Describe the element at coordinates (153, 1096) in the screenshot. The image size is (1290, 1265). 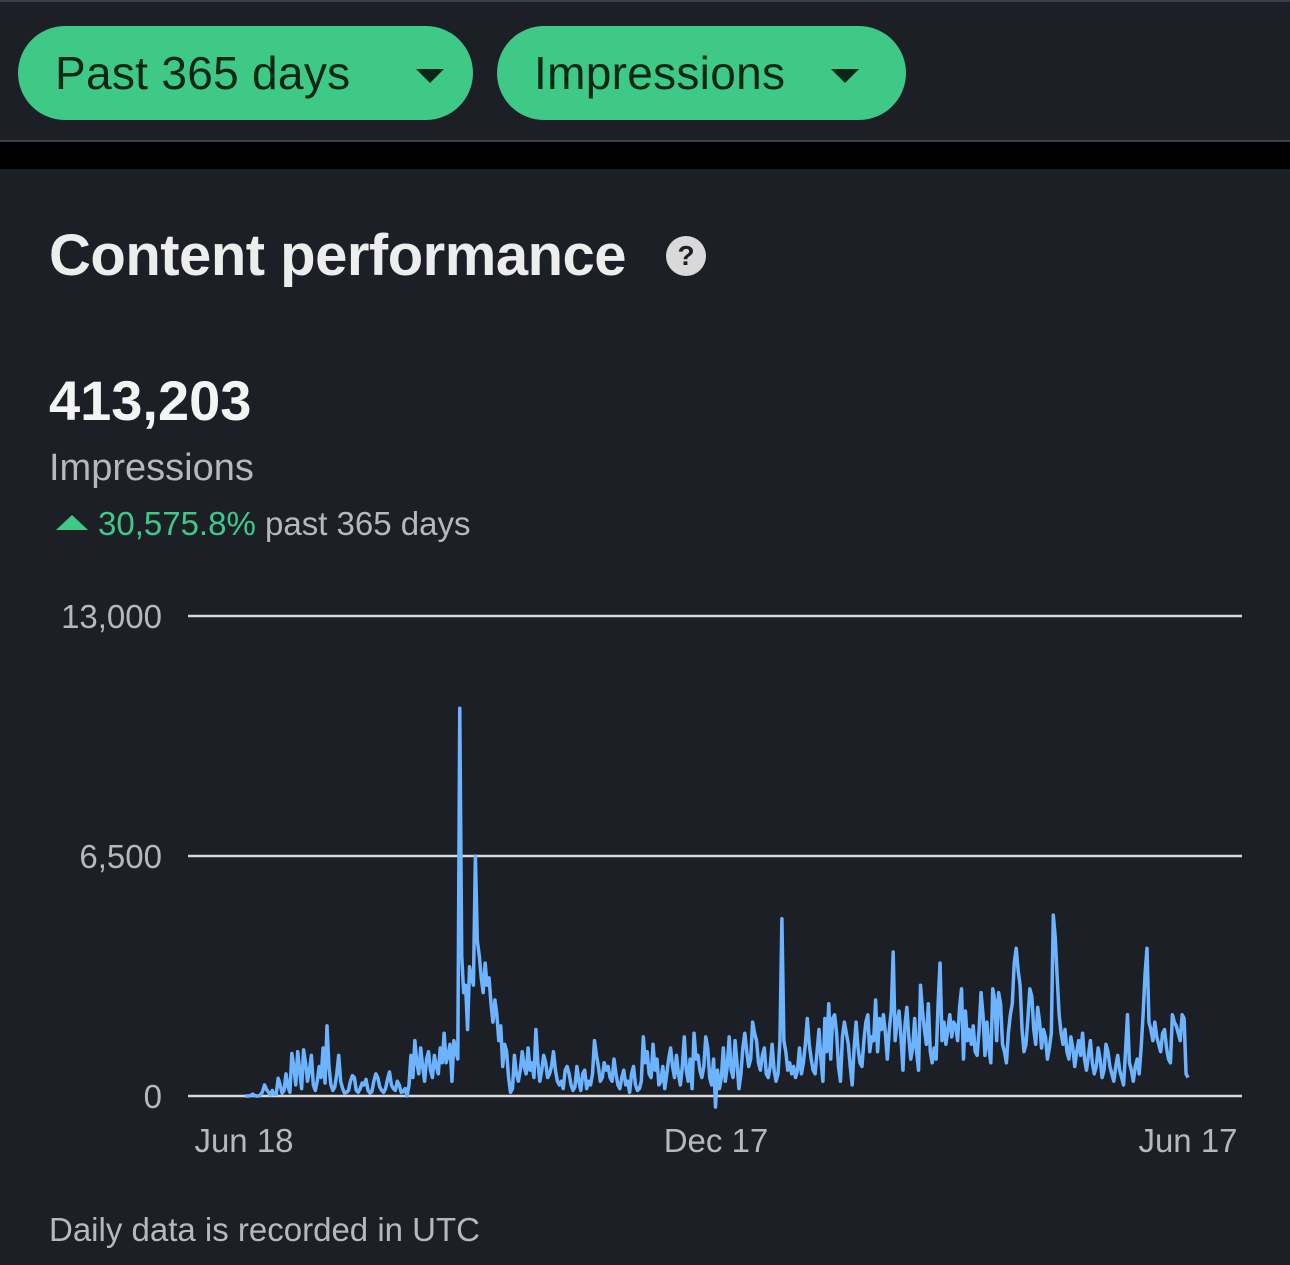
I see `y-tick-label: 0` at that location.